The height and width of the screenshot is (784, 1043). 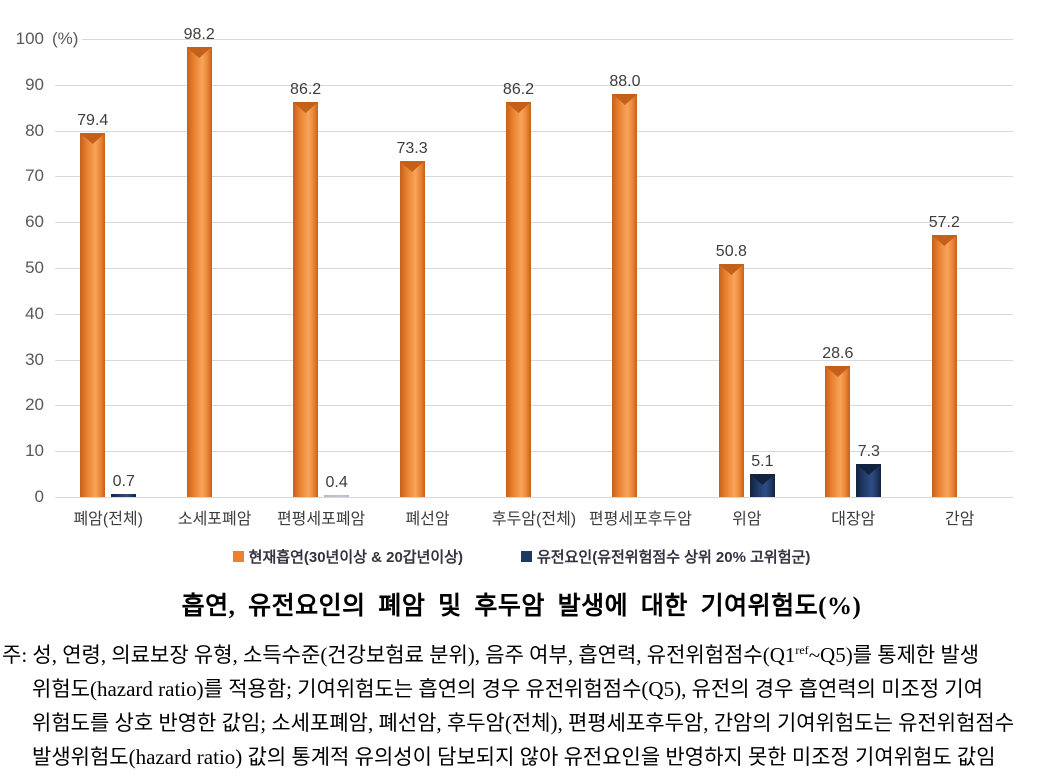 I want to click on y-axis-tick-label: 0, so click(x=39, y=496).